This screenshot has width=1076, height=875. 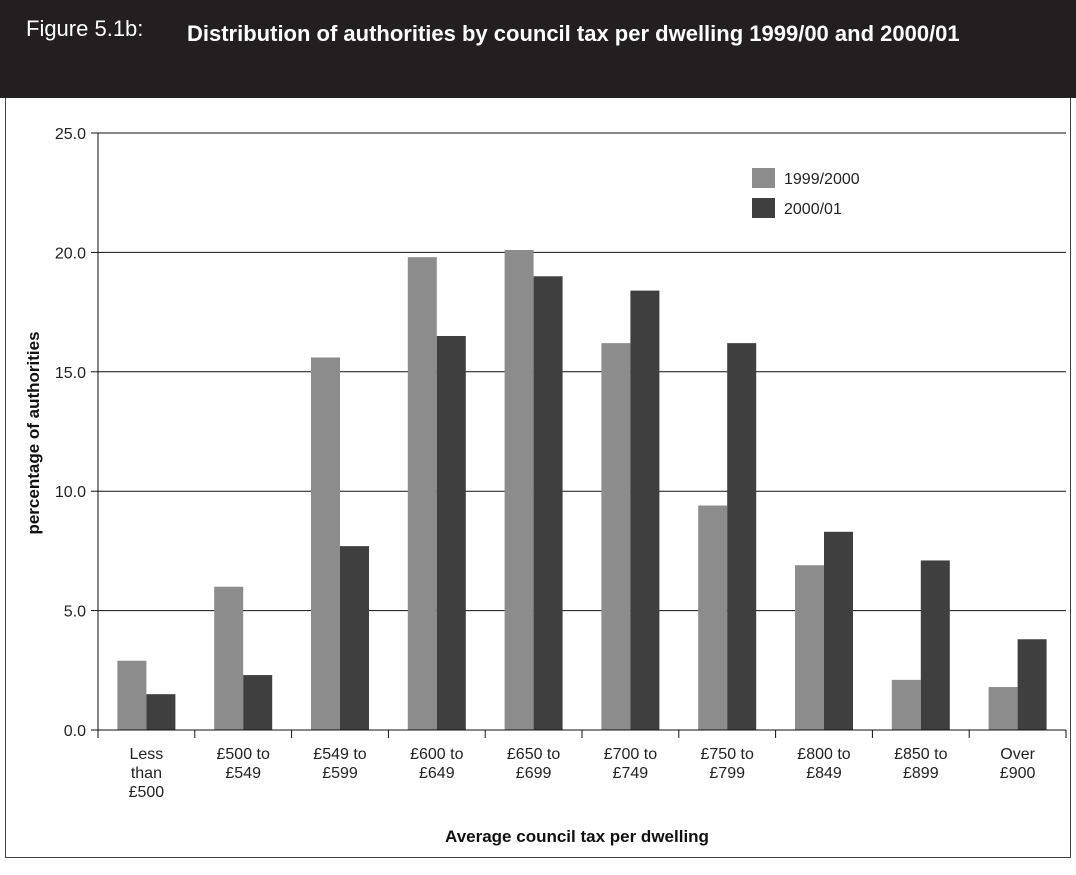 What do you see at coordinates (243, 754) in the screenshot?
I see `x-tick-label: £500 to` at bounding box center [243, 754].